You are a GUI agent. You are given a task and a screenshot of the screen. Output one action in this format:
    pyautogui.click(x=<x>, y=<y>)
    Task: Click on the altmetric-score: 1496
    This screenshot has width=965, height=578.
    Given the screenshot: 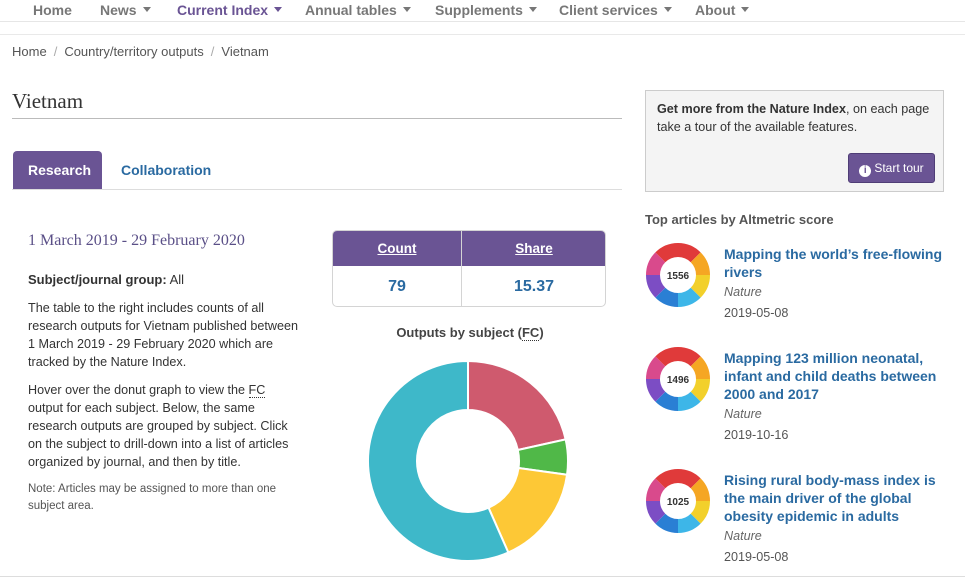 What is the action you would take?
    pyautogui.click(x=678, y=380)
    